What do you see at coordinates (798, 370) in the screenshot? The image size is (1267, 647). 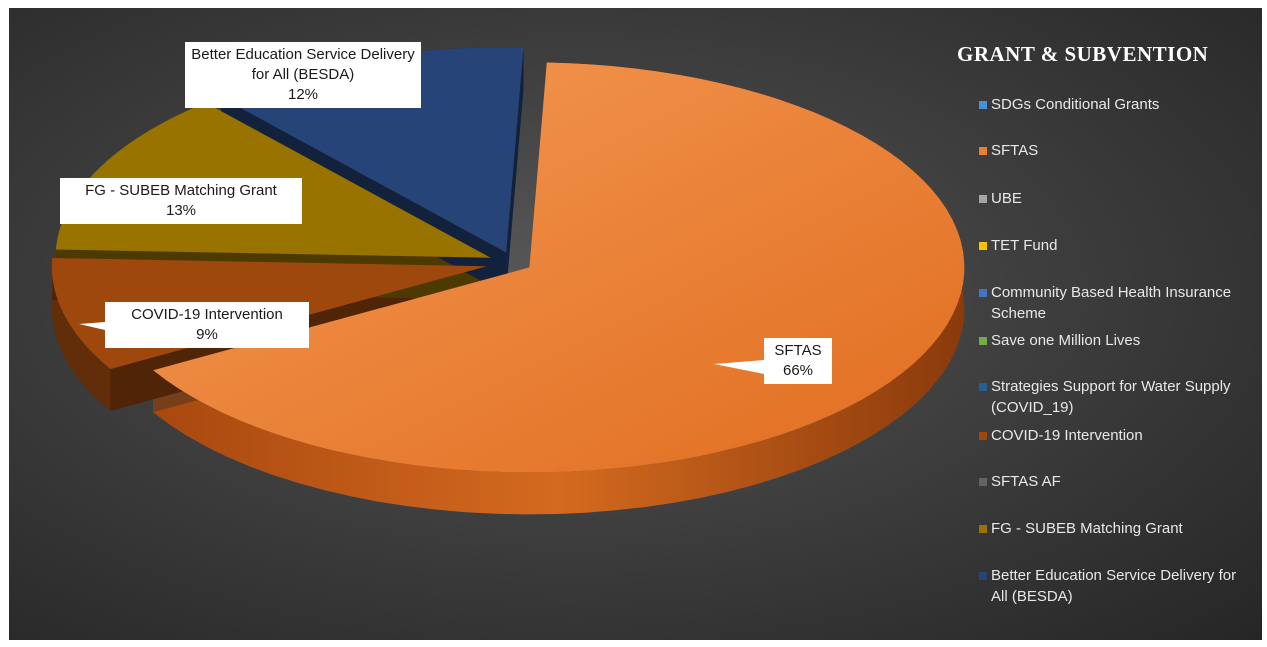 I see `data-label-sftas-pct: 66%` at bounding box center [798, 370].